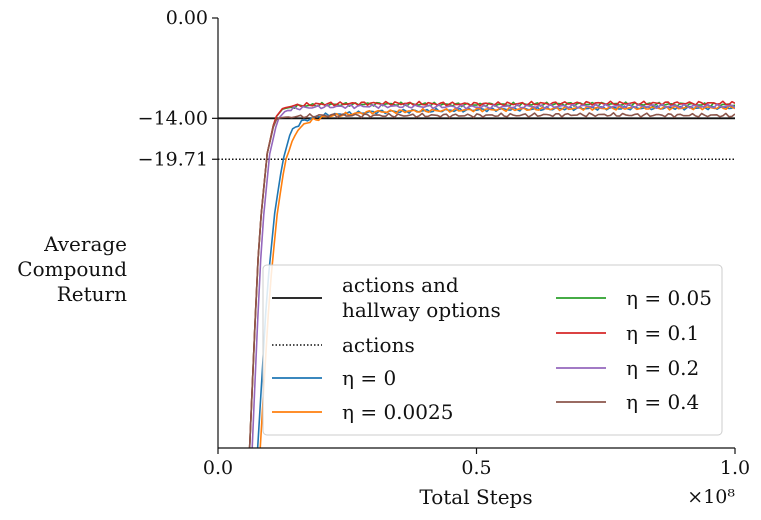 The width and height of the screenshot is (761, 520). I want to click on y-axis-label-line: Average, so click(85, 244).